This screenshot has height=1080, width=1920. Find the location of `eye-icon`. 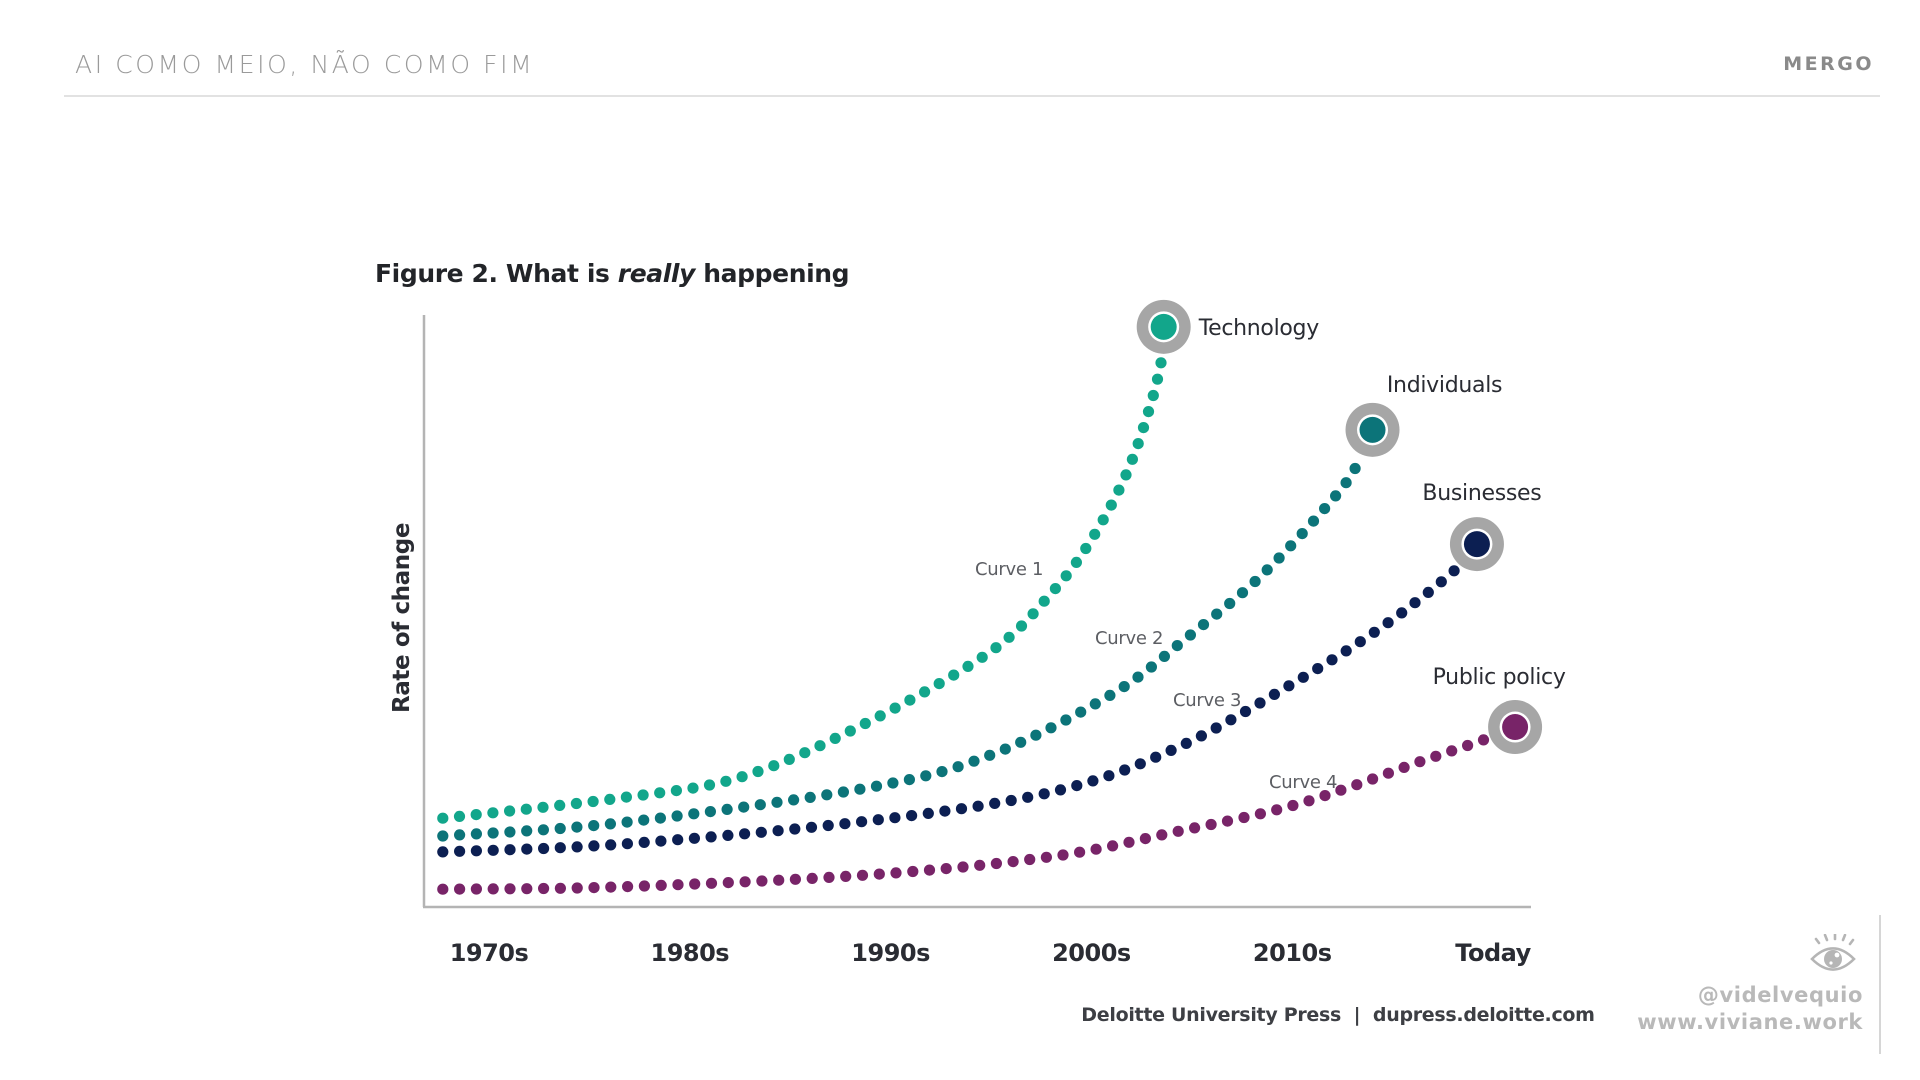

eye-icon is located at coordinates (1833, 952).